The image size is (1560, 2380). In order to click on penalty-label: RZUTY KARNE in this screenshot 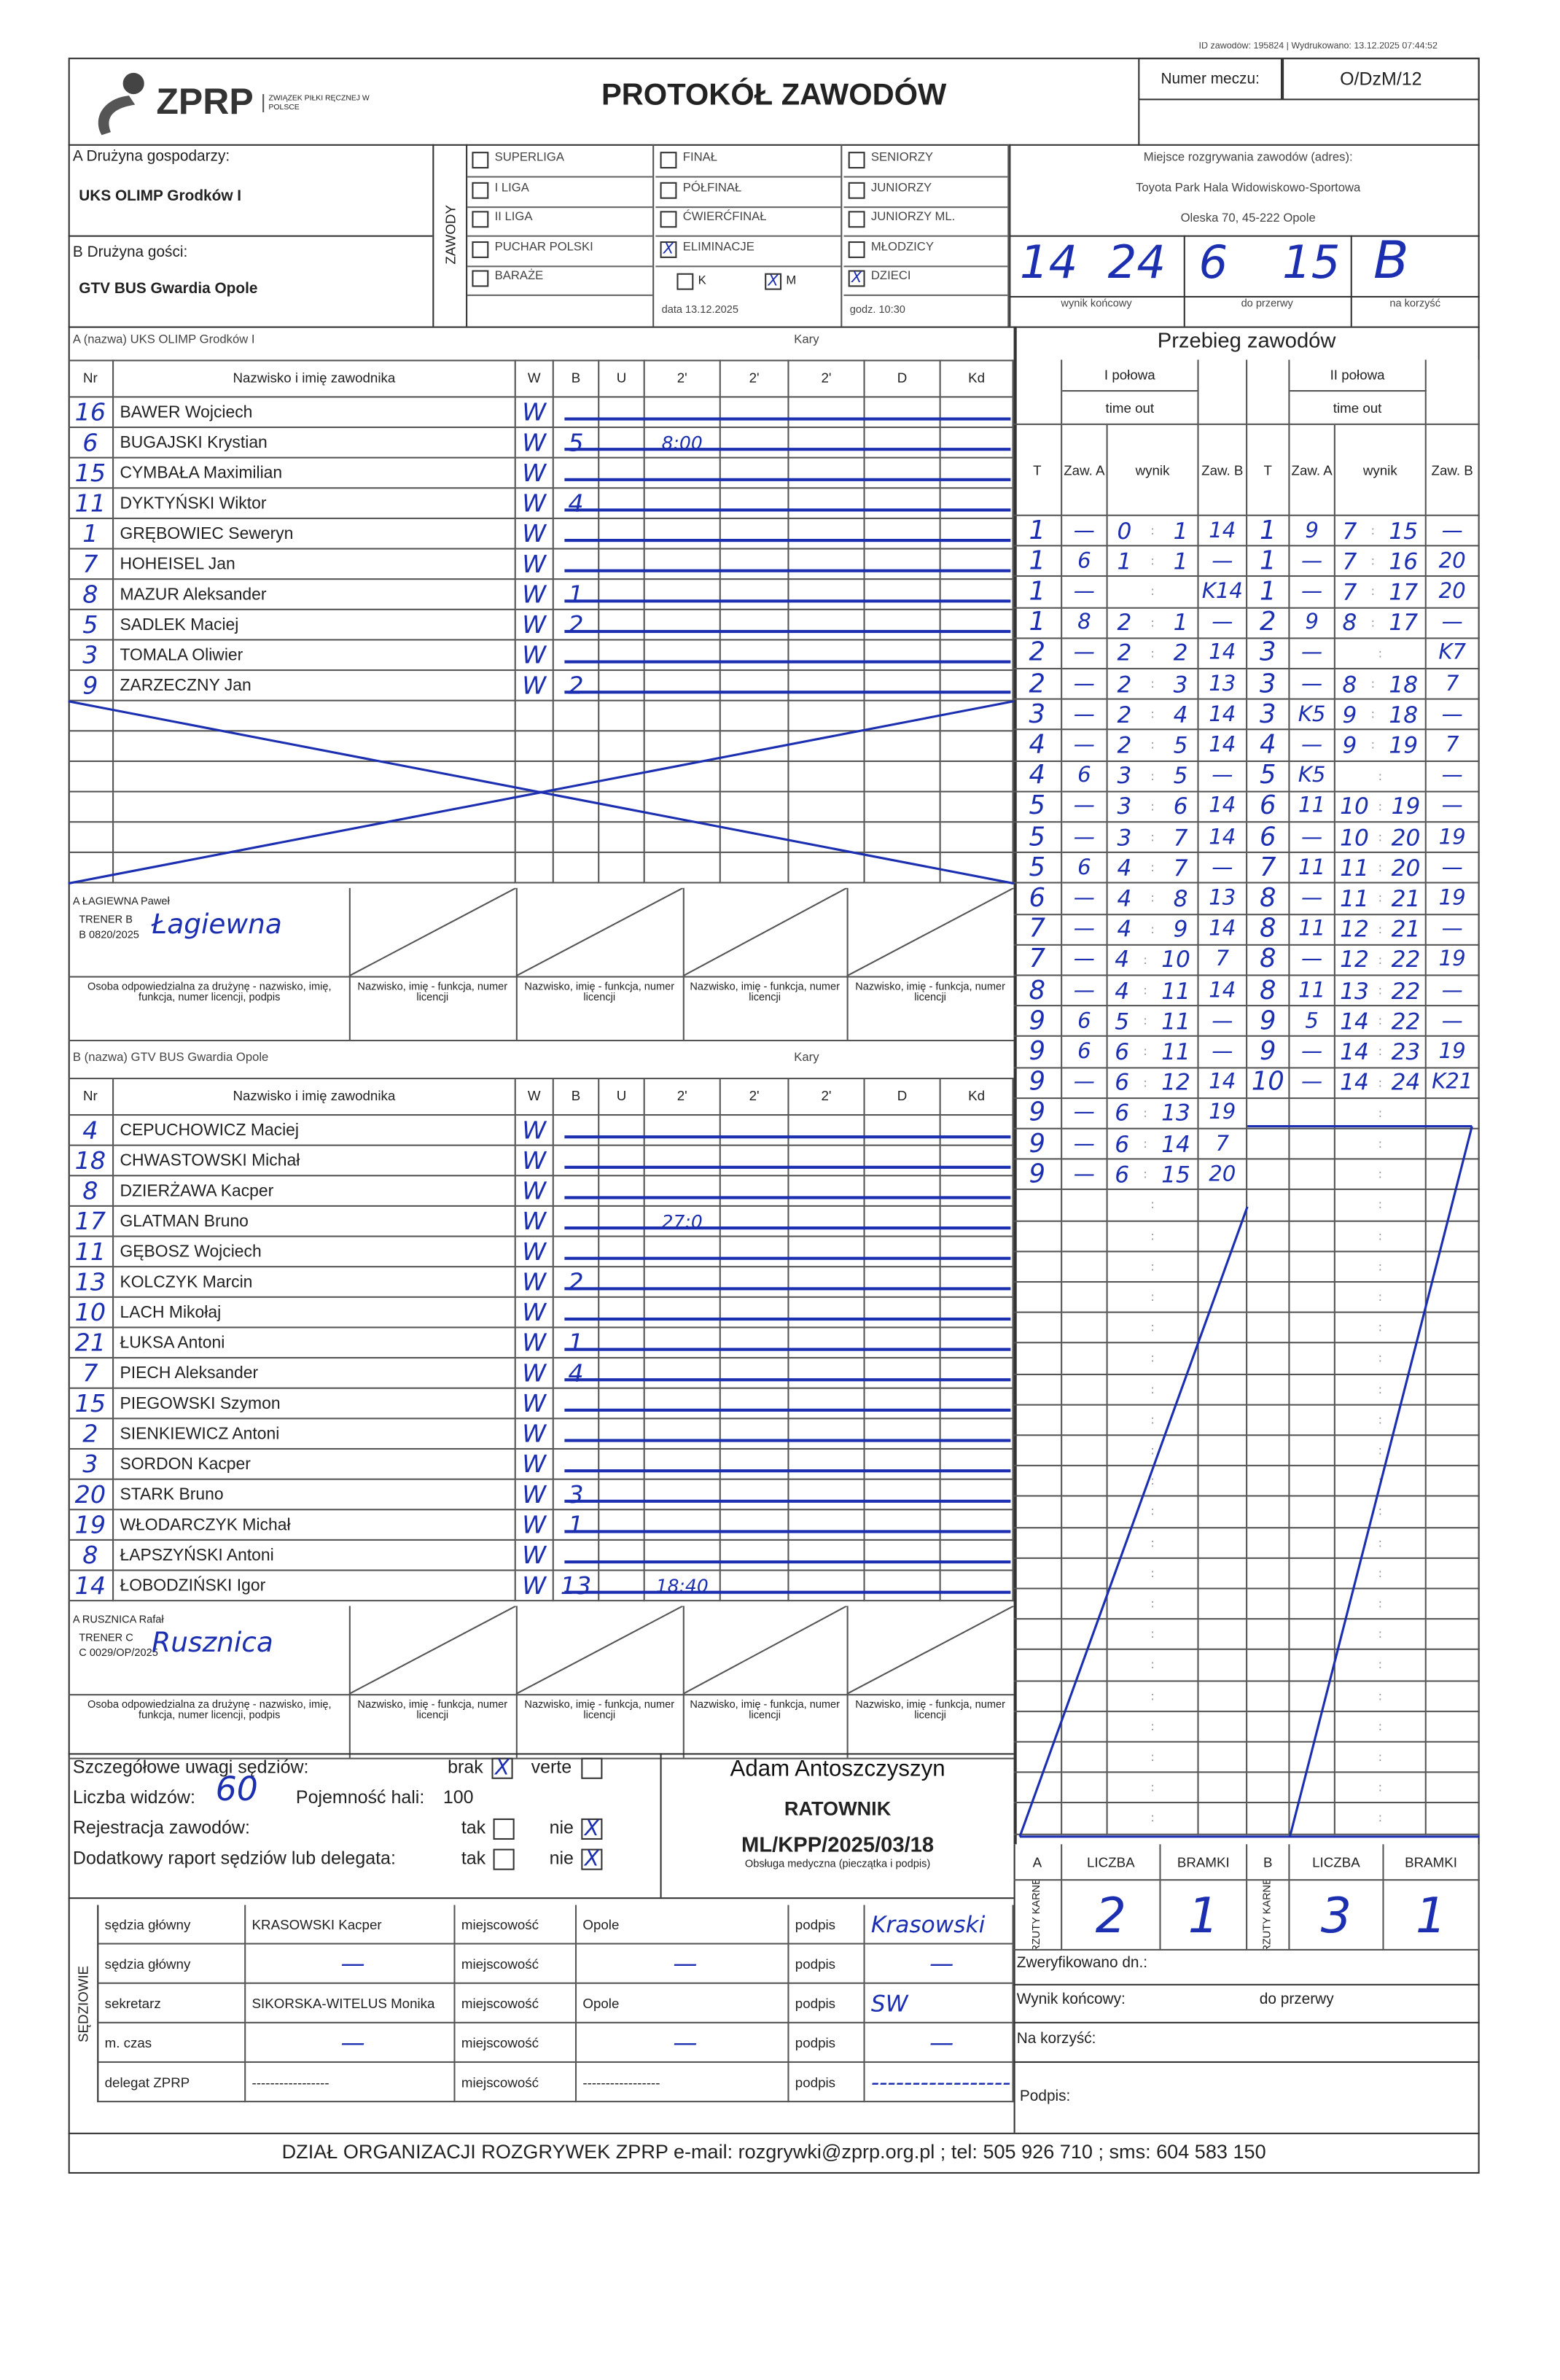, I will do `click(1268, 1916)`.